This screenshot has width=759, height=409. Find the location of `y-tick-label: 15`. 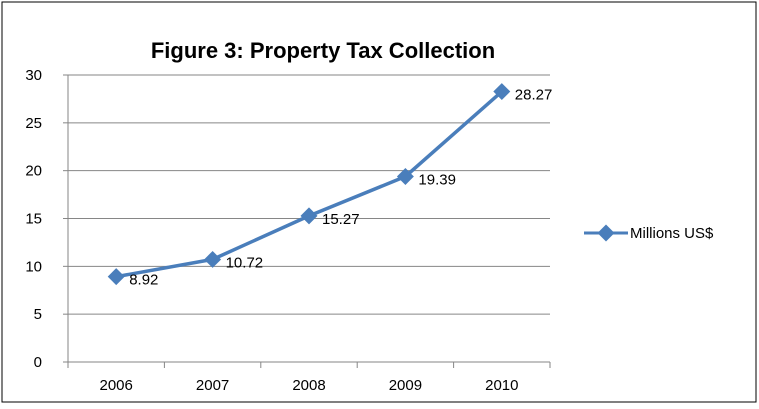

y-tick-label: 15 is located at coordinates (33, 219).